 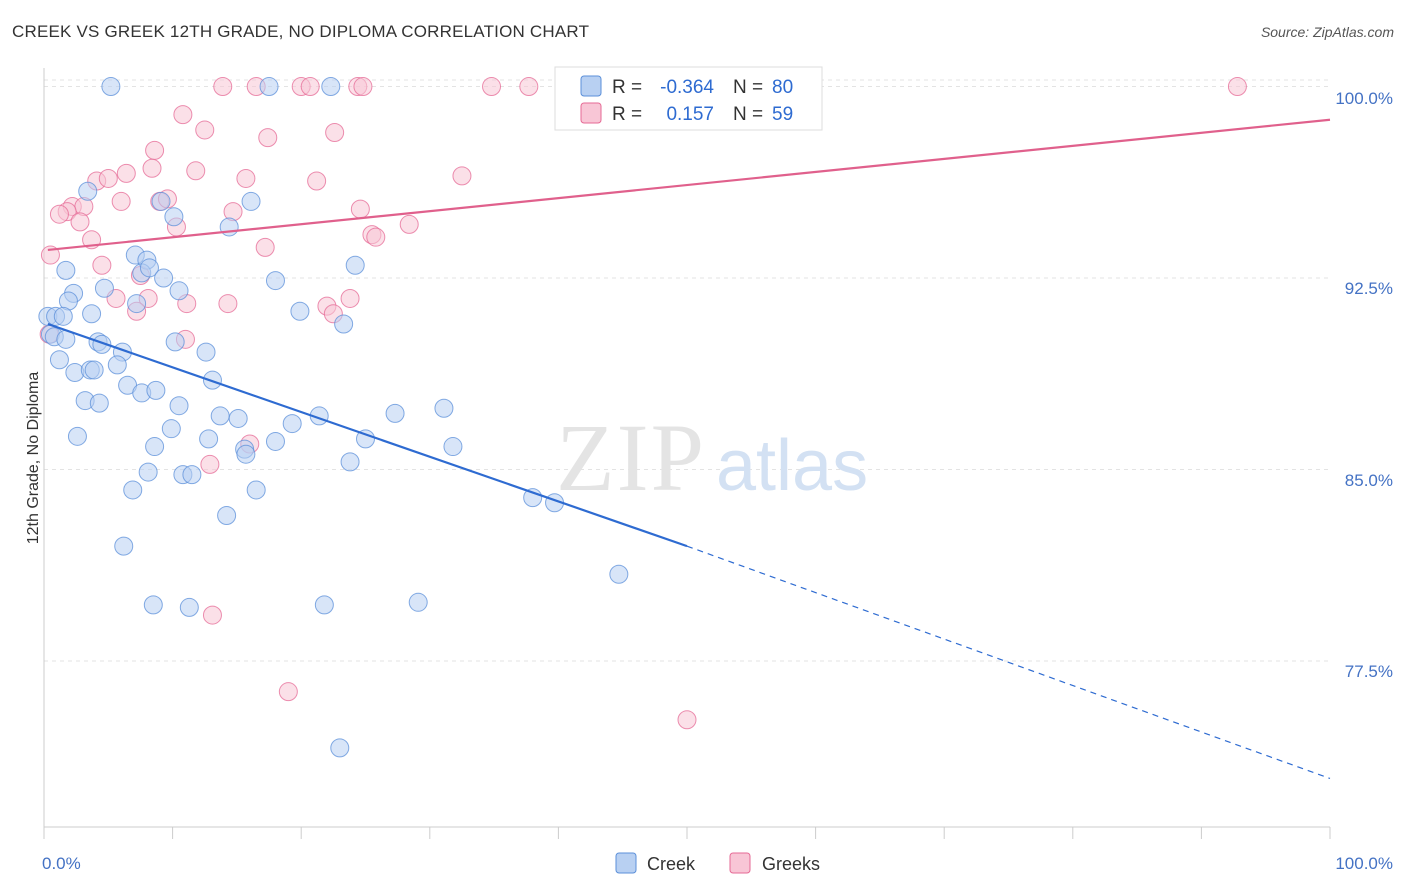 What do you see at coordinates (1369, 480) in the screenshot?
I see `y-tick-label-85: 85.0%` at bounding box center [1369, 480].